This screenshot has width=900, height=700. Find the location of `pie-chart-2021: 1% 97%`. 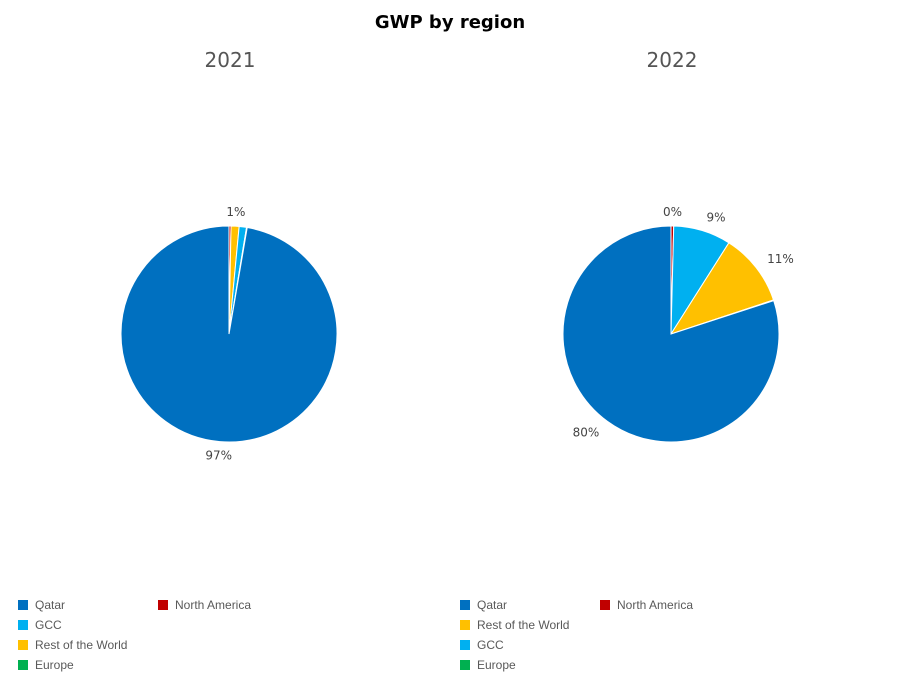

pie-chart-2021: 1% 97% is located at coordinates (229, 334).